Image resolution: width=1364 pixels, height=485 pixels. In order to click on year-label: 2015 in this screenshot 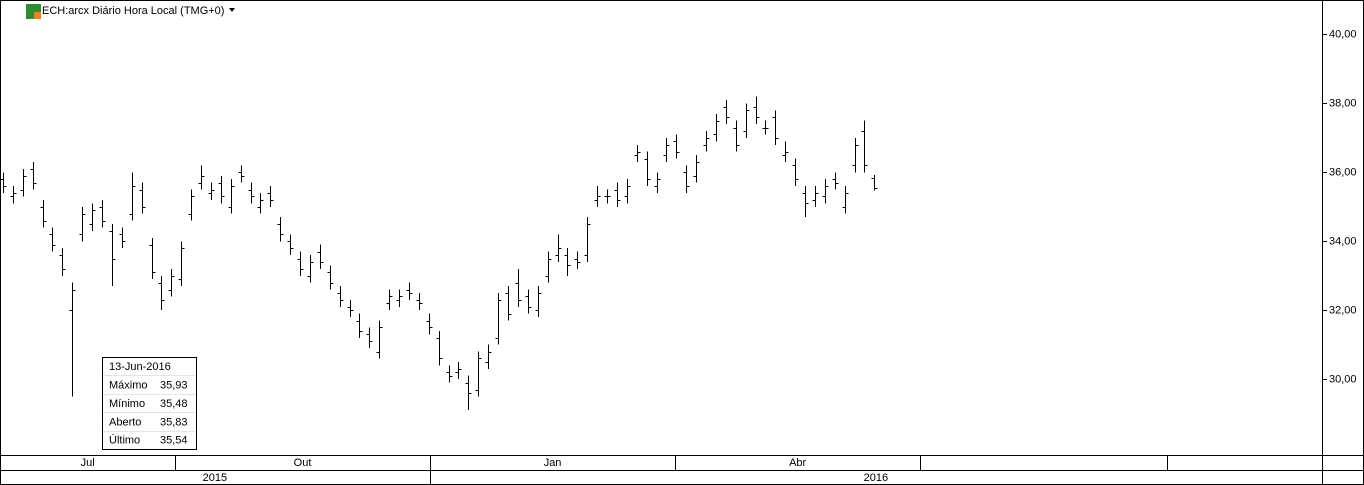, I will do `click(215, 478)`.